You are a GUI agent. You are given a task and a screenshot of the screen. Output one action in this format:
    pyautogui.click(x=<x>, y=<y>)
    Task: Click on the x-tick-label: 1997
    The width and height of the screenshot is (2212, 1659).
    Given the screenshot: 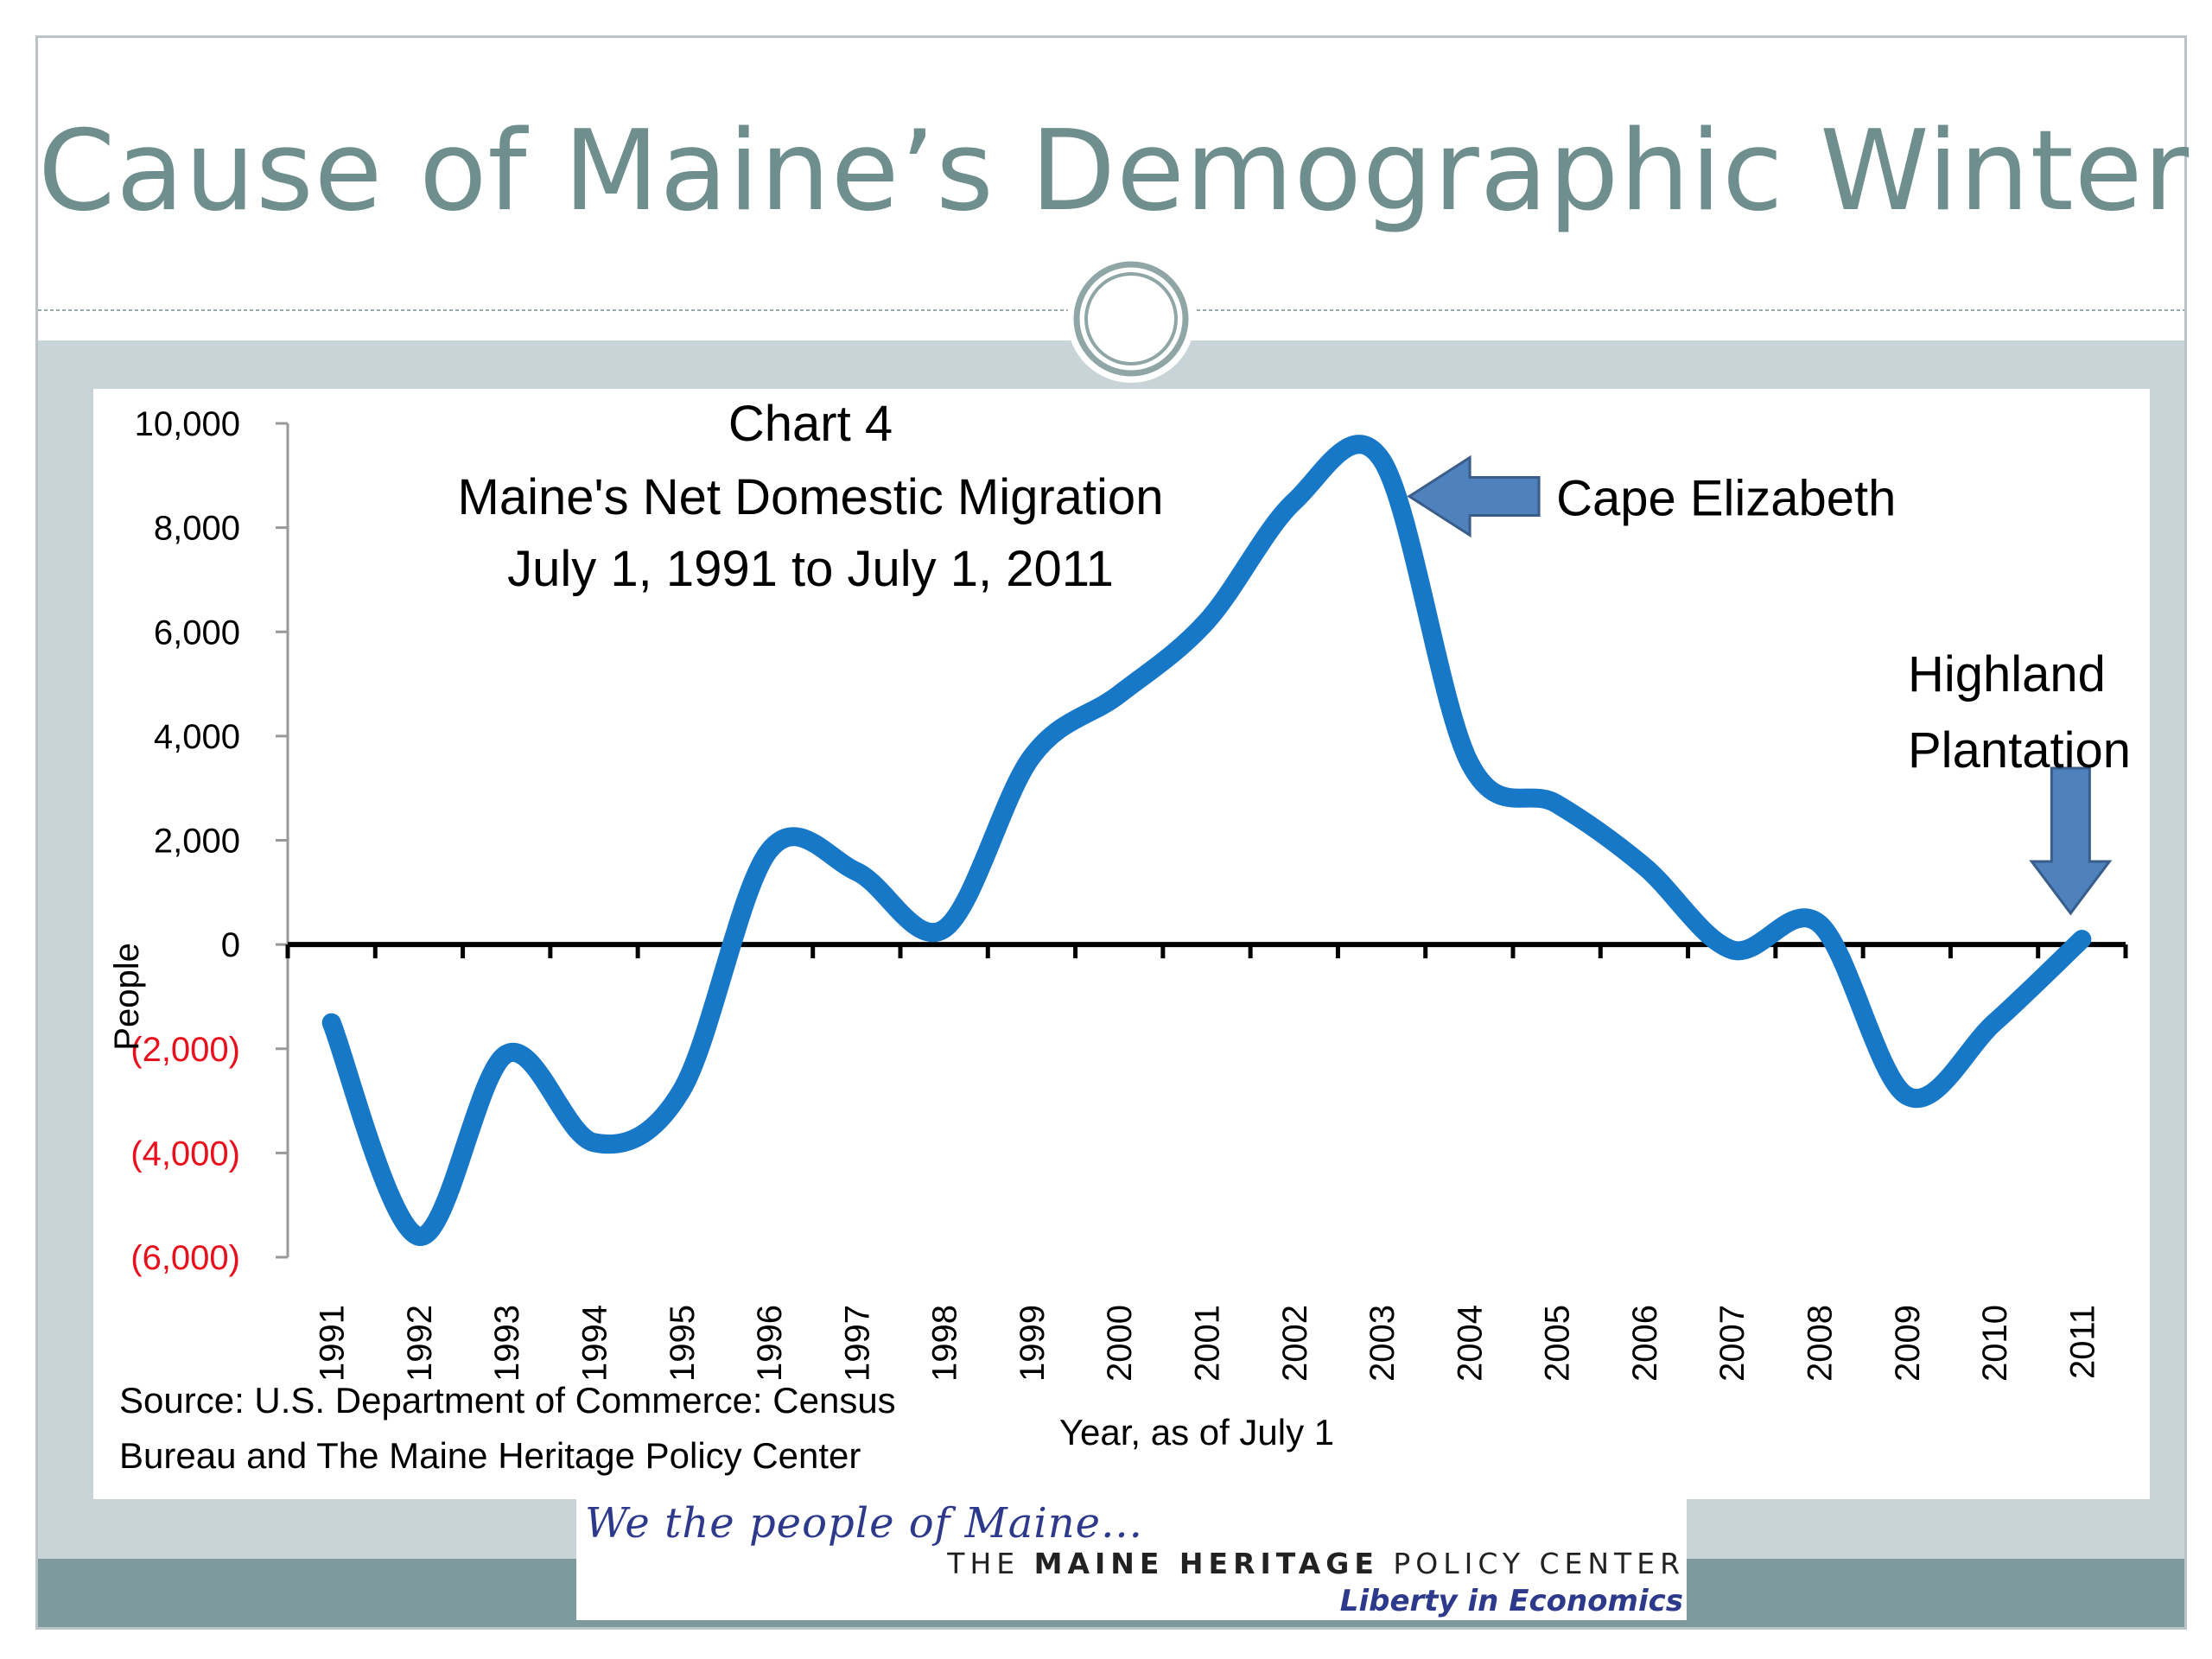 What is the action you would take?
    pyautogui.click(x=857, y=1343)
    